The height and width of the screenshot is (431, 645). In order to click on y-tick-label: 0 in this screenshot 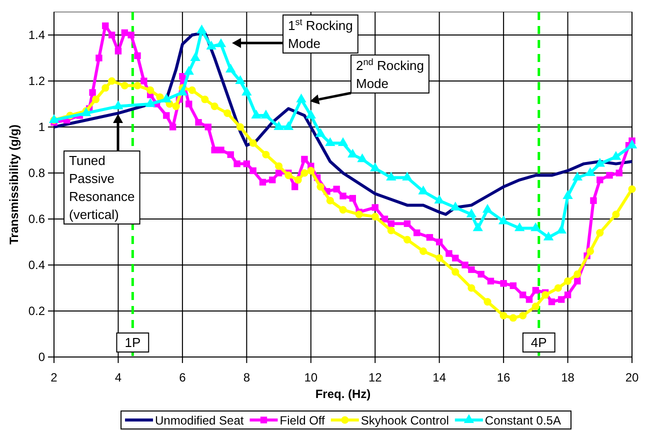, I will do `click(42, 357)`.